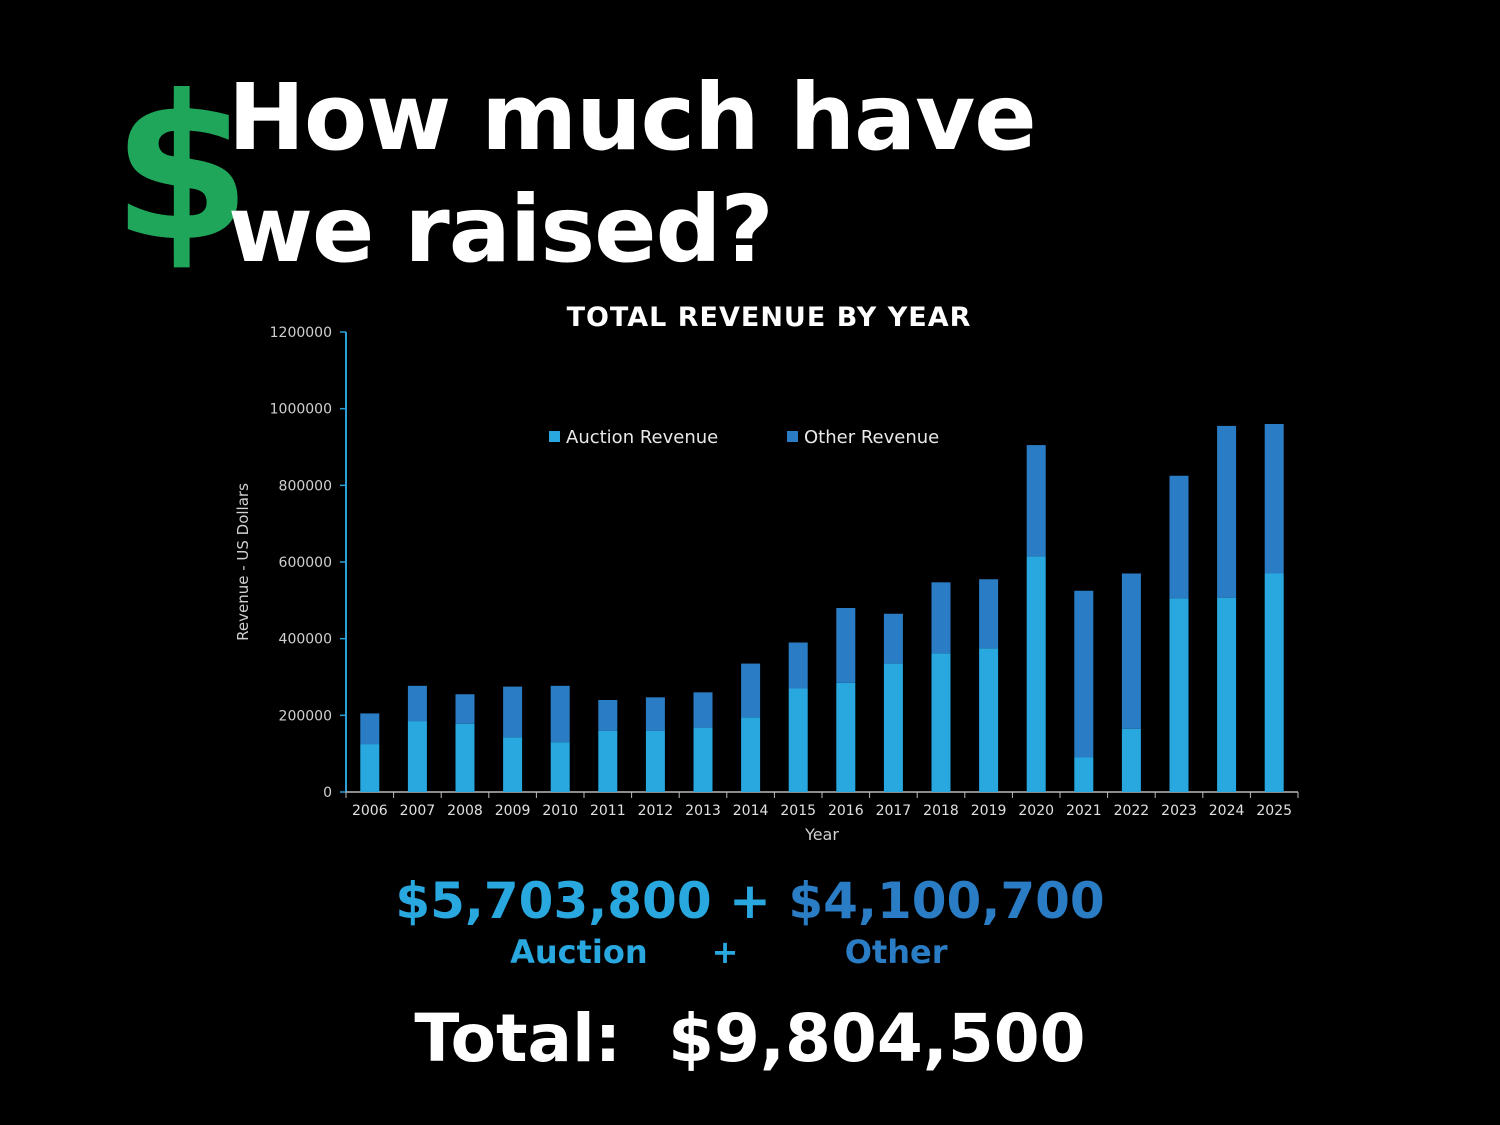  What do you see at coordinates (632, 173) in the screenshot?
I see `slide-title: How much have we raised?` at bounding box center [632, 173].